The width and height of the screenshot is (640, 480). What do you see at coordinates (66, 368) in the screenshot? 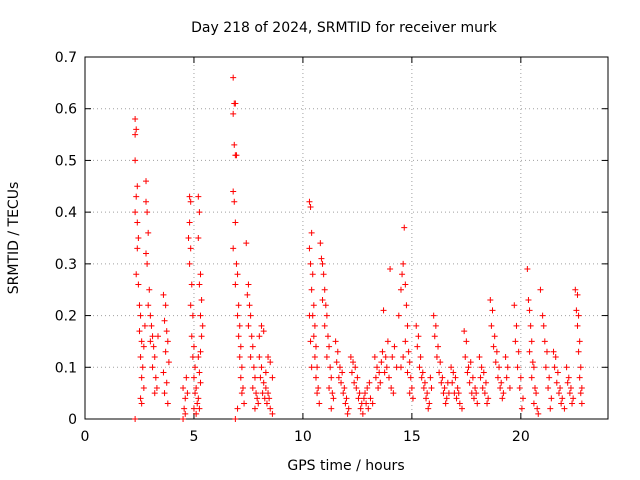
I see `y-tick-label: 0.1` at bounding box center [66, 368].